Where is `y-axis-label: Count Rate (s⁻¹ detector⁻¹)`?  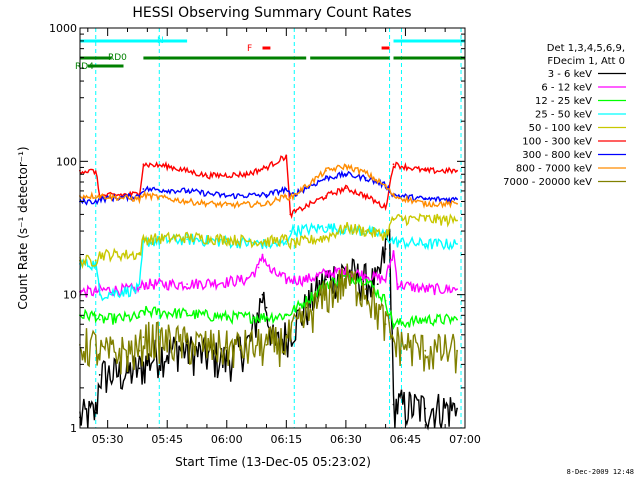
y-axis-label: Count Rate (s⁻¹ detector⁻¹) is located at coordinates (23, 227).